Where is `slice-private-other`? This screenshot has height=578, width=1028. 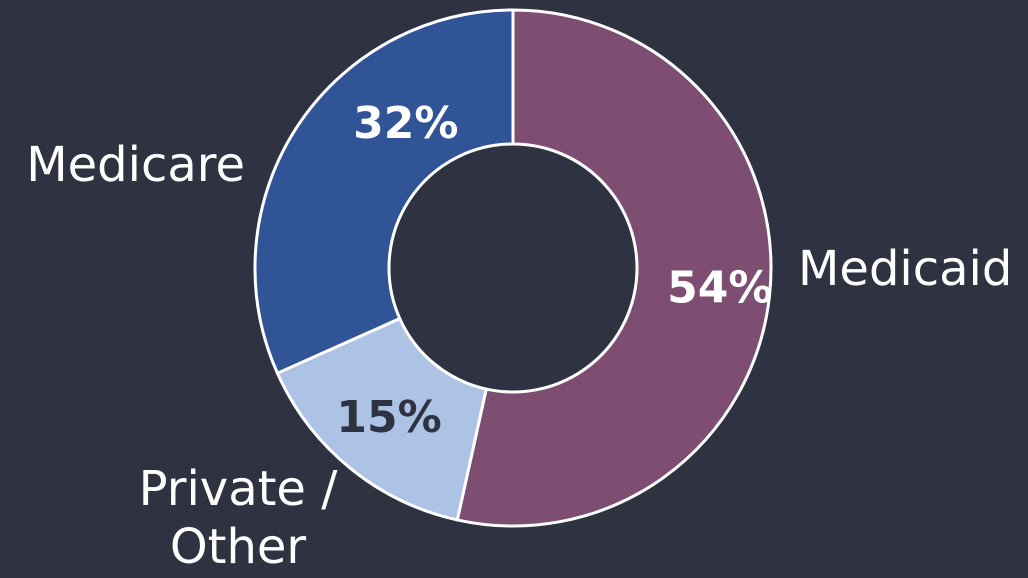 slice-private-other is located at coordinates (381, 419).